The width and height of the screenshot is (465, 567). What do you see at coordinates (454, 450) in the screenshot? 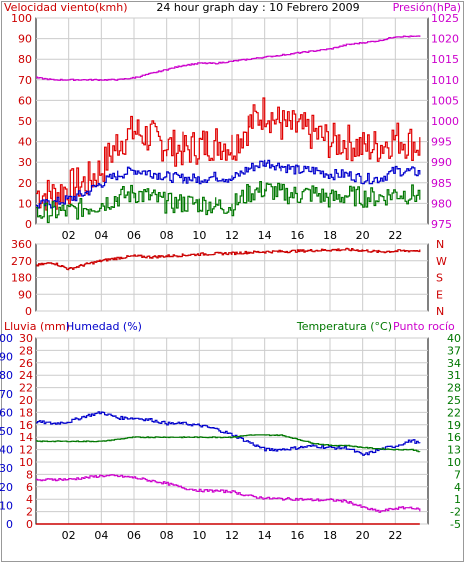
I see `temperature-y-tick-13: 13` at bounding box center [454, 450].